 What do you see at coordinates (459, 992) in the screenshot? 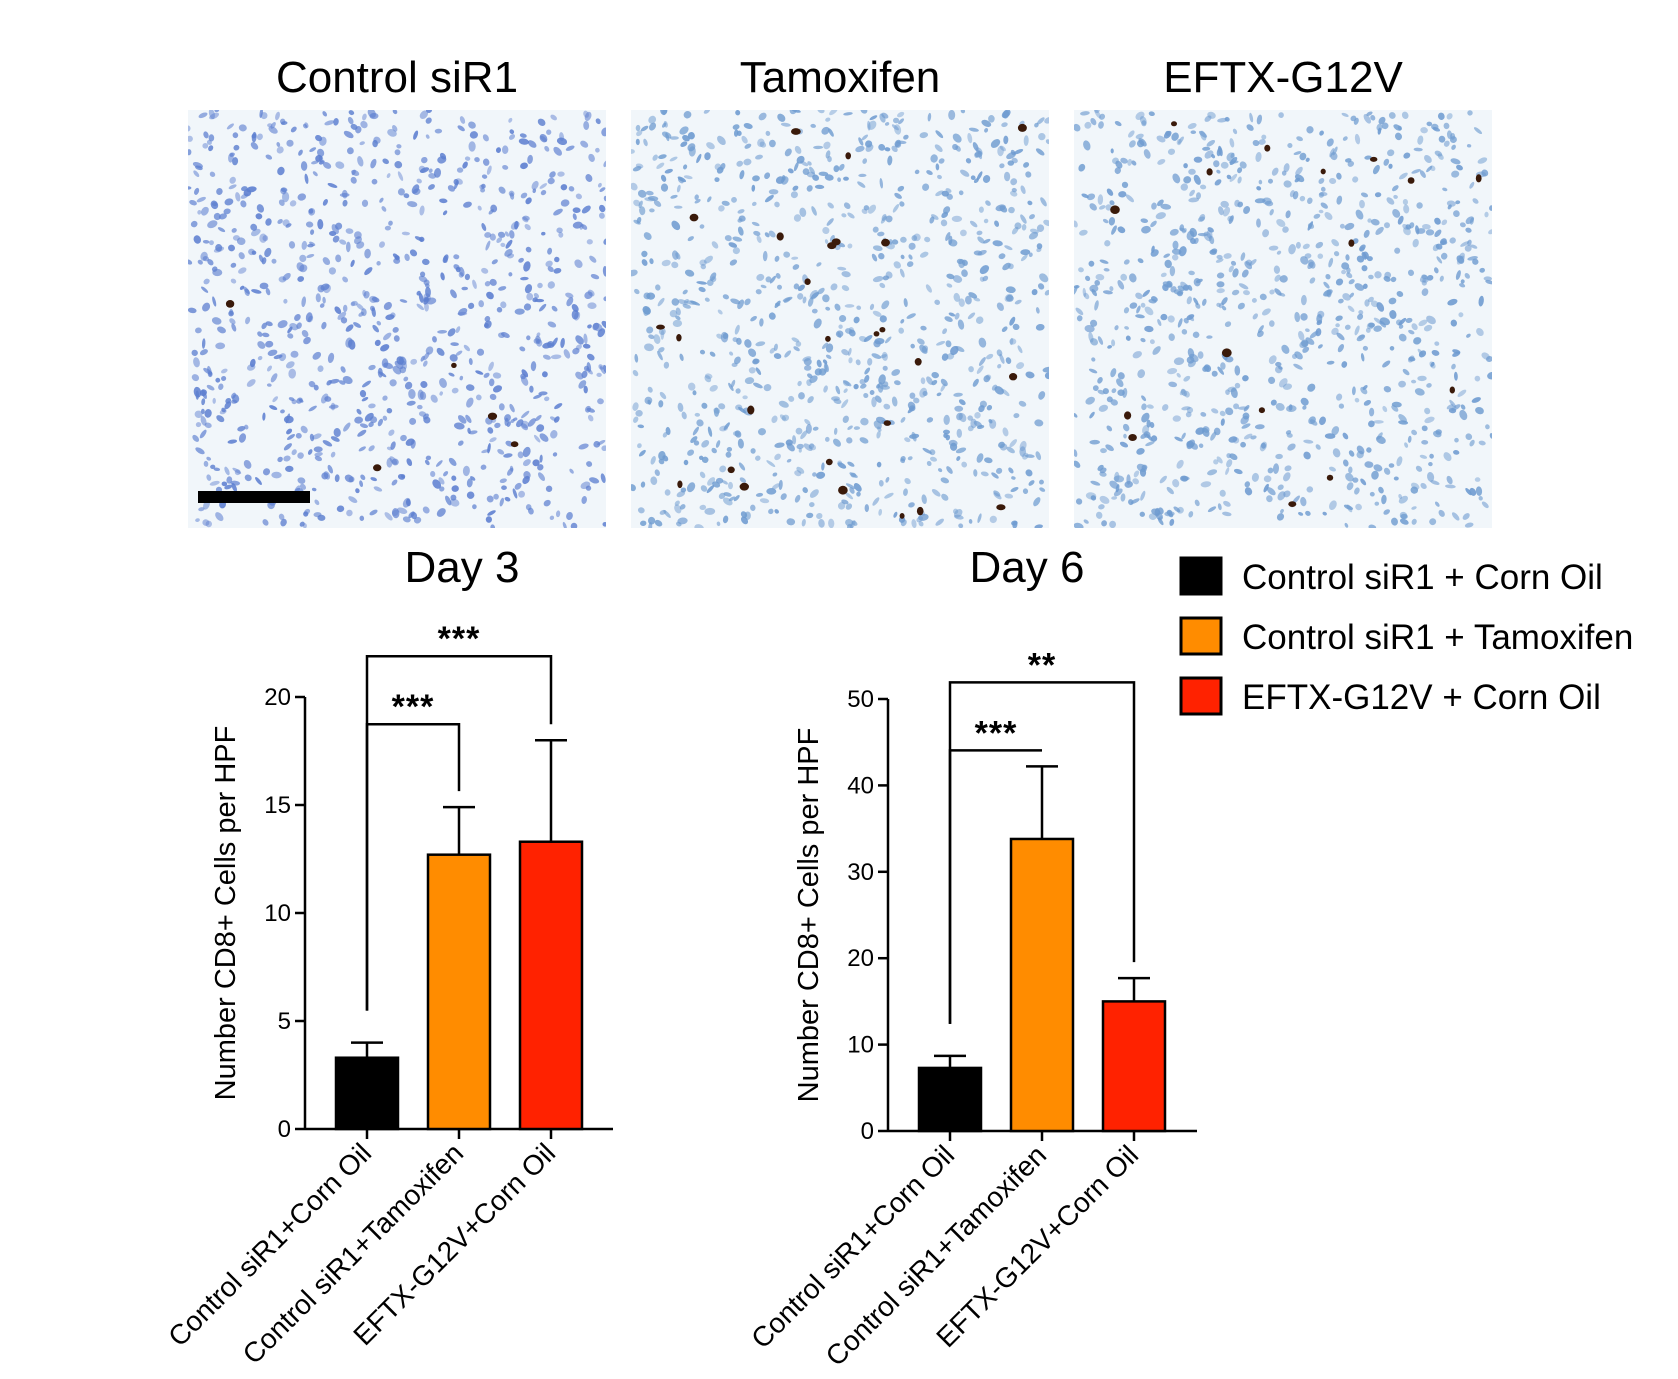
I see `bar` at bounding box center [459, 992].